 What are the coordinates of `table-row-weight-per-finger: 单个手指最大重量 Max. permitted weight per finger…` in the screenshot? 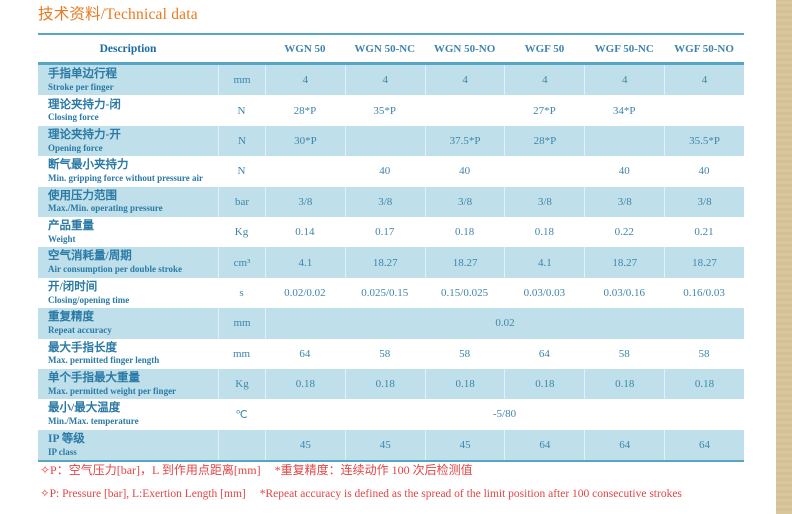 It's located at (391, 384).